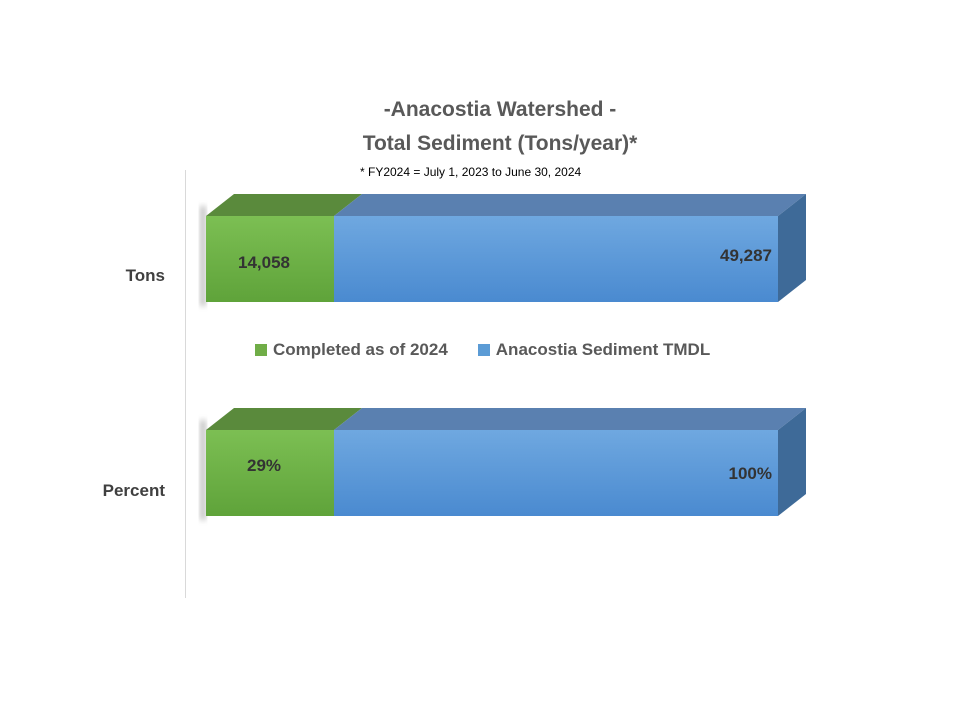  Describe the element at coordinates (570, 205) in the screenshot. I see `bar-top-tmdl-tons` at that location.